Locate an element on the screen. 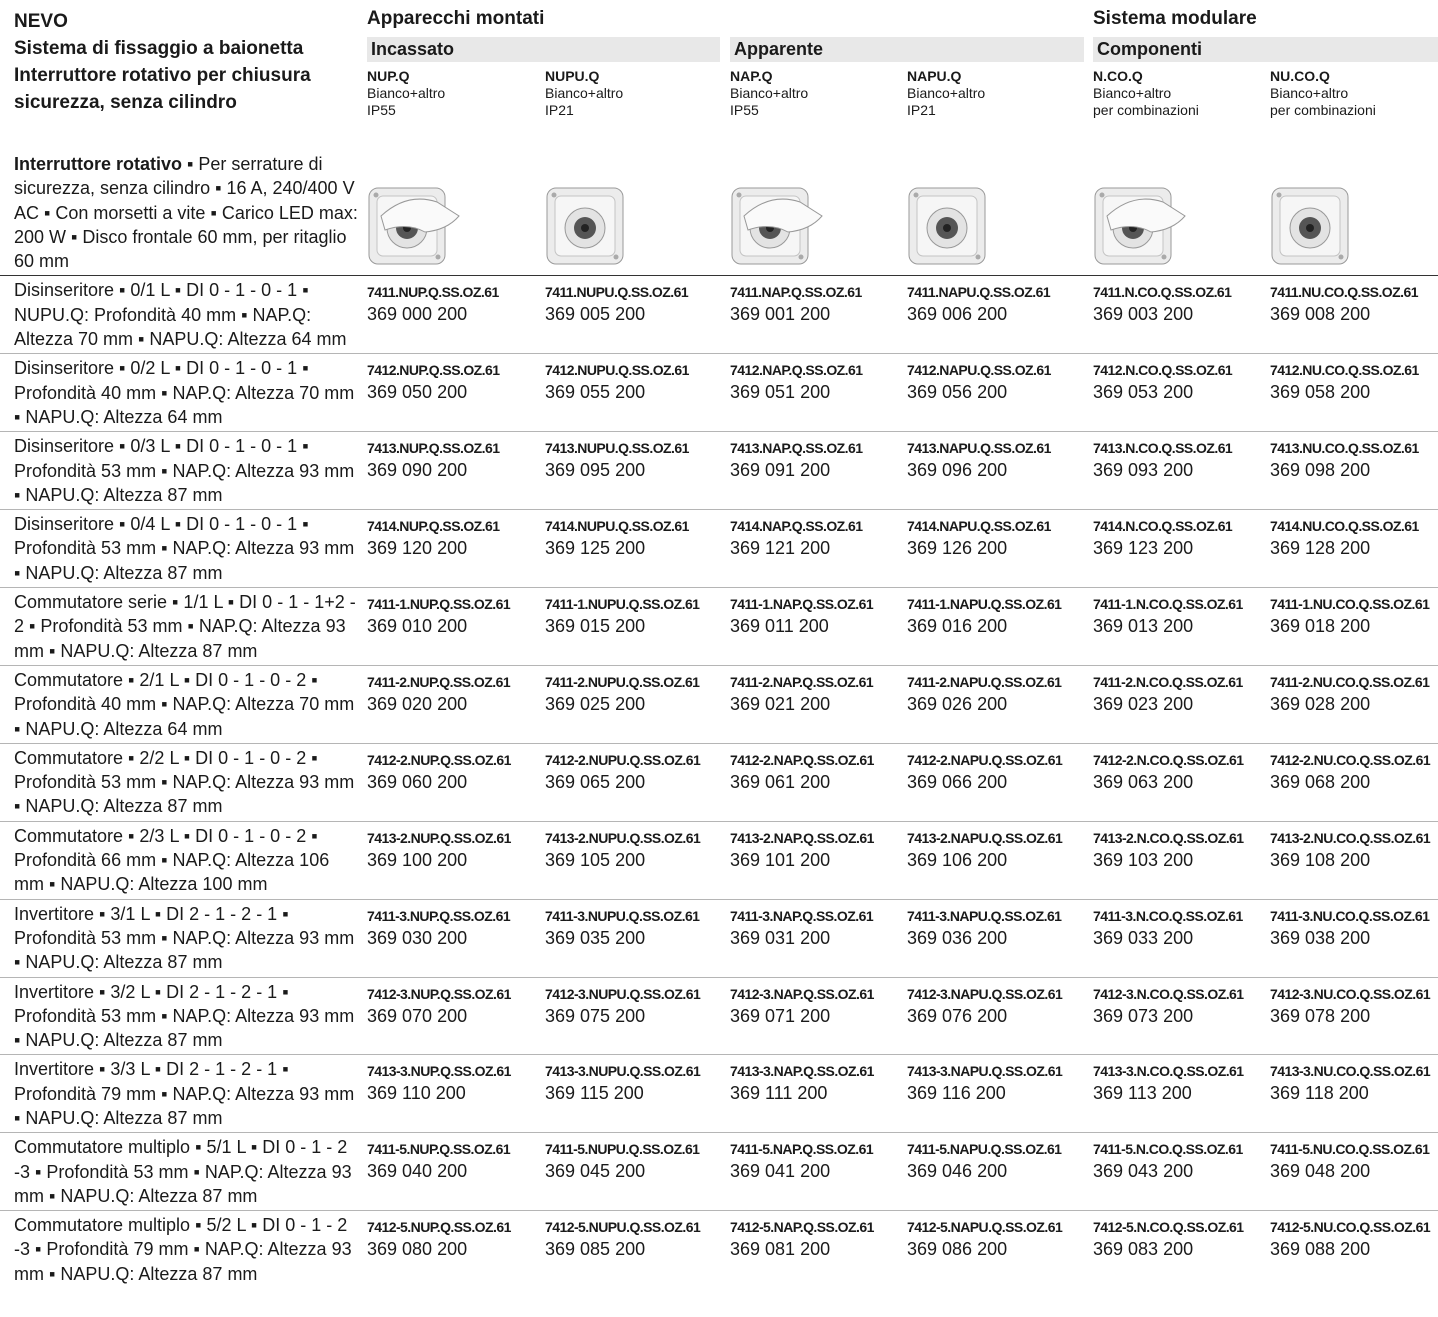 This screenshot has height=1317, width=1438. product-cell: 7412-3.N.CO.Q.SS.OZ.61 369 073 200 is located at coordinates (1181, 1015).